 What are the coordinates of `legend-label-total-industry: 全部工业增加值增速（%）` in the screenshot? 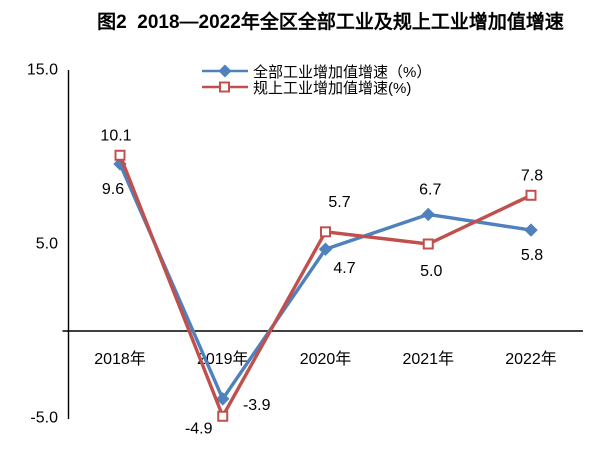 It's located at (342, 72).